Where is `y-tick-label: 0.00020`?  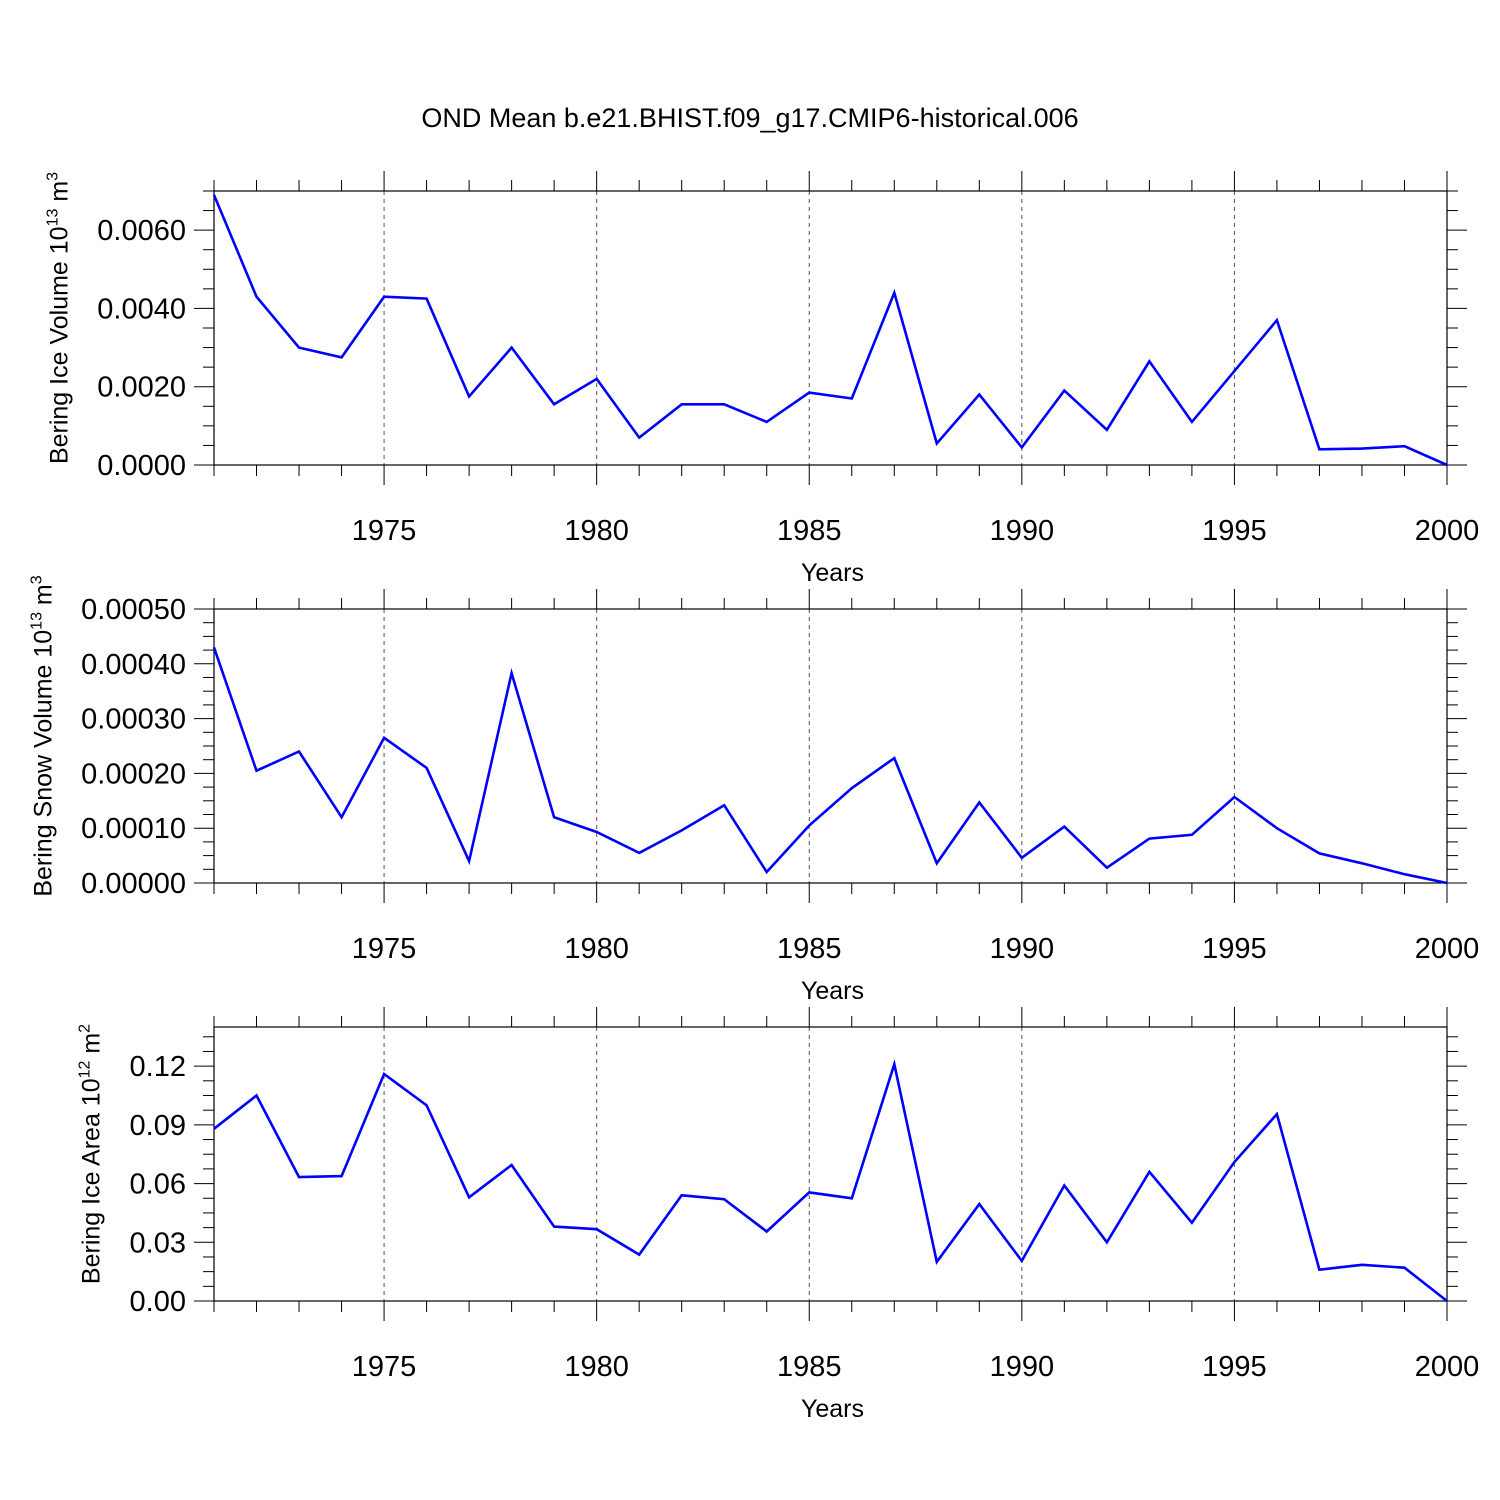
y-tick-label: 0.00020 is located at coordinates (133, 774).